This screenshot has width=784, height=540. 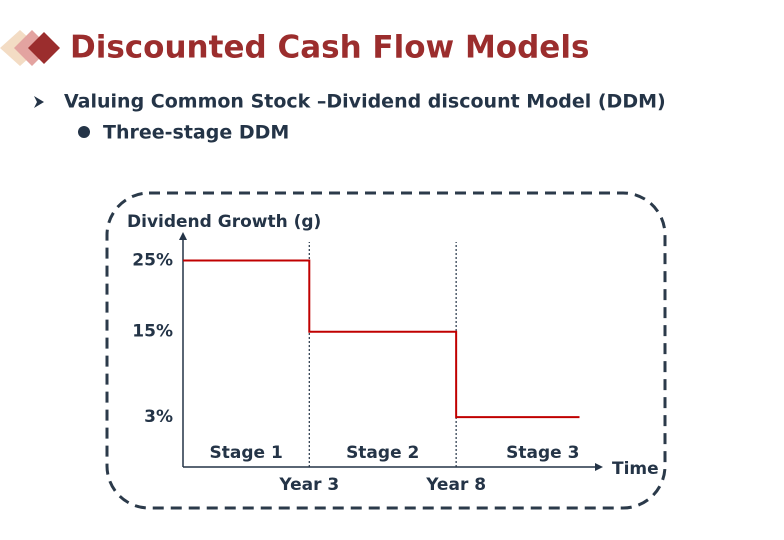 What do you see at coordinates (245, 453) in the screenshot?
I see `stage-label: Stage 1` at bounding box center [245, 453].